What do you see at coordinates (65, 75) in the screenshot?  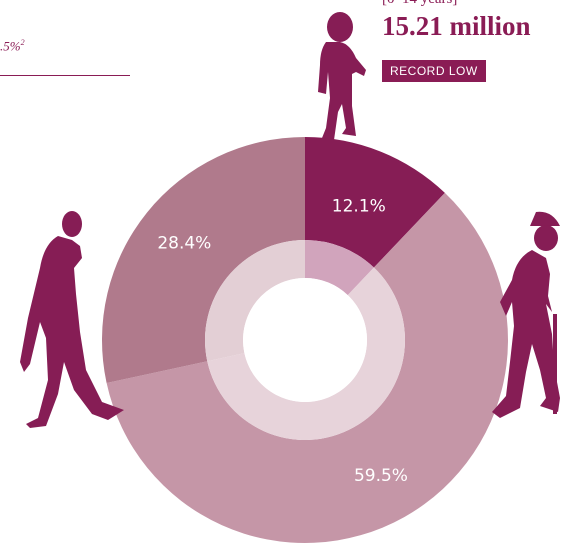 I see `divider-rule` at bounding box center [65, 75].